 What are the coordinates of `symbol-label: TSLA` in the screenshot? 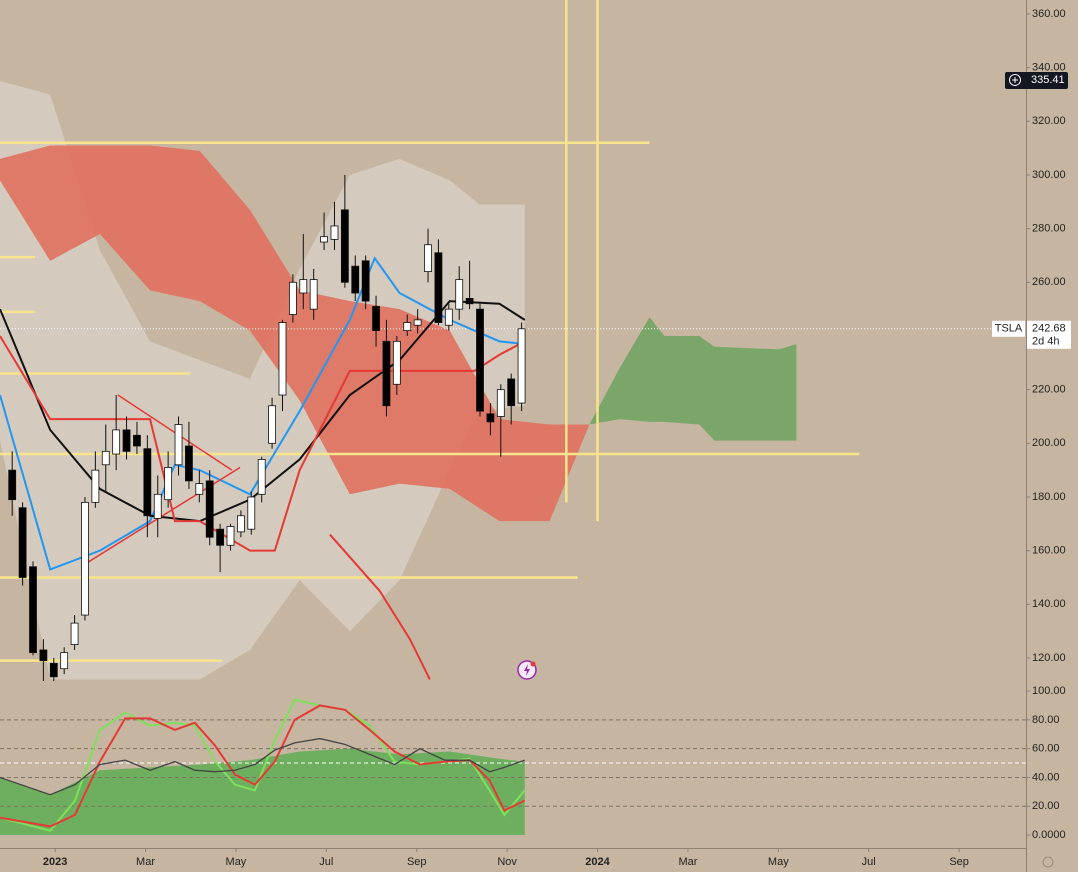 It's located at (1009, 329).